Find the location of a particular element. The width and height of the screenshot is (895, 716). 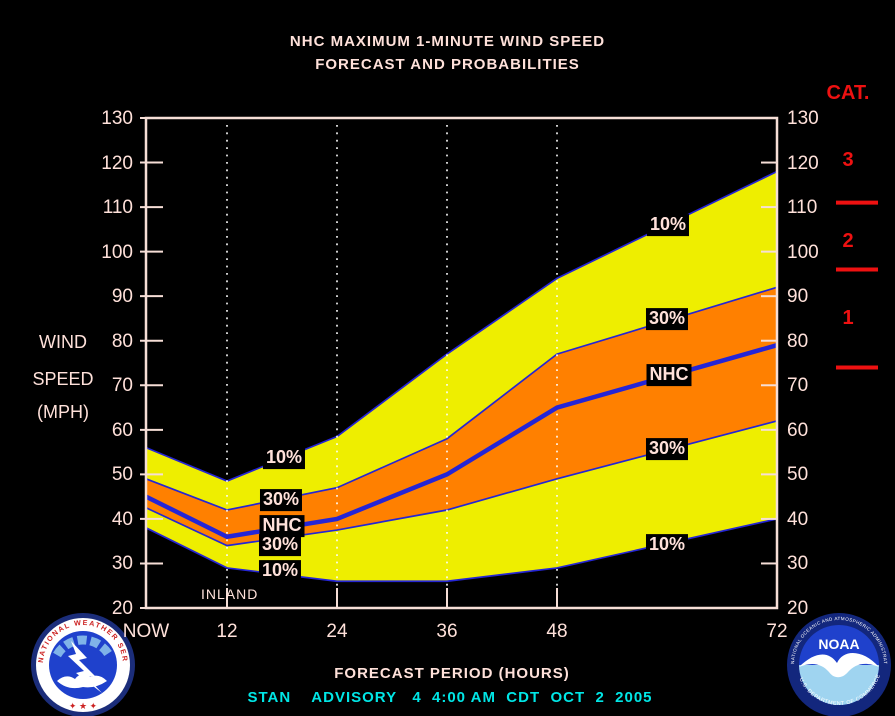

y-axis-label-right-120: 120 is located at coordinates (803, 163).